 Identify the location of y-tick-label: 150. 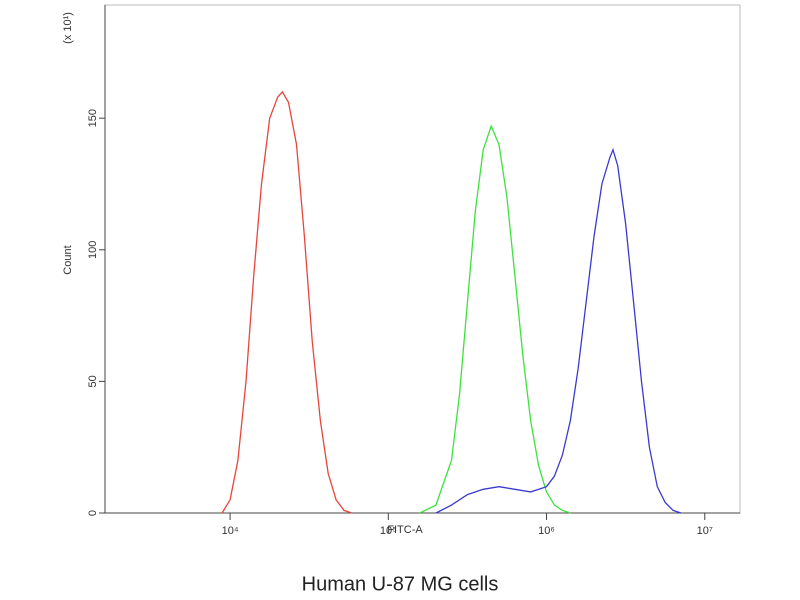
(93, 118).